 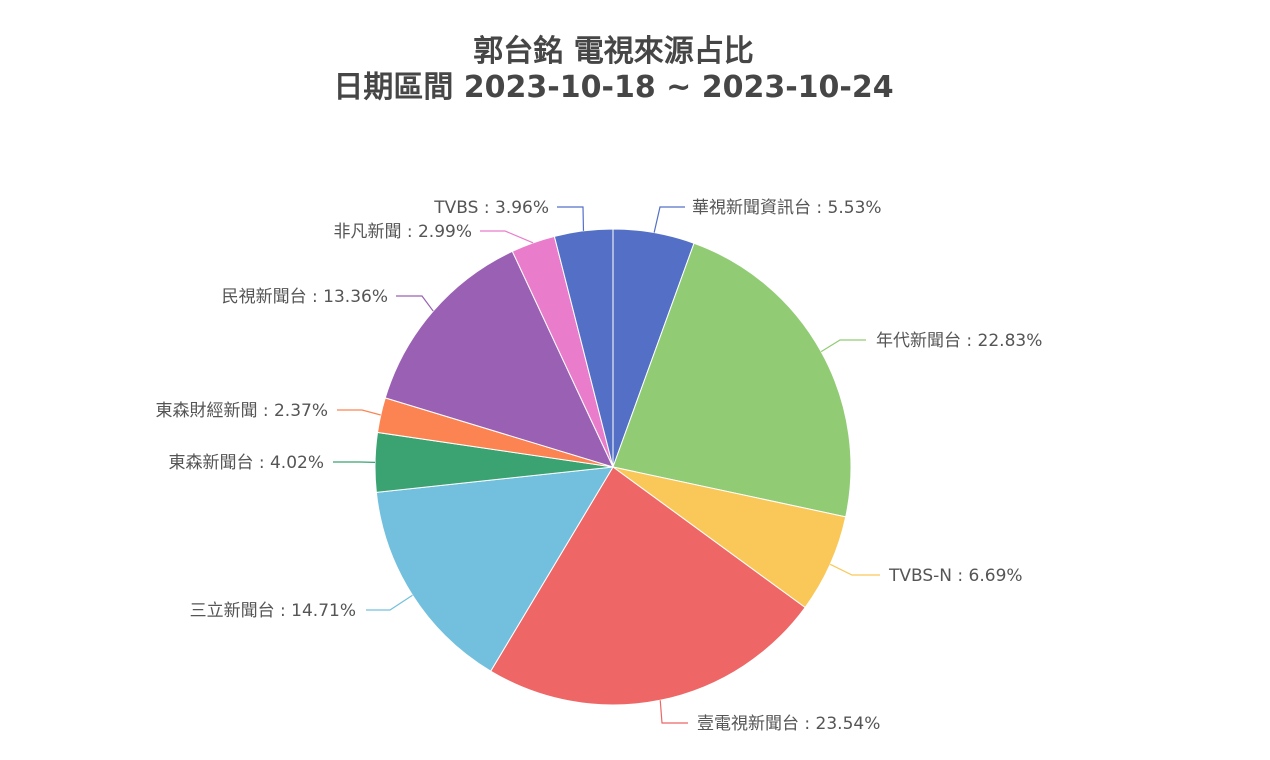 I want to click on slice-label: TVBS-N : 6.69%, so click(x=955, y=576).